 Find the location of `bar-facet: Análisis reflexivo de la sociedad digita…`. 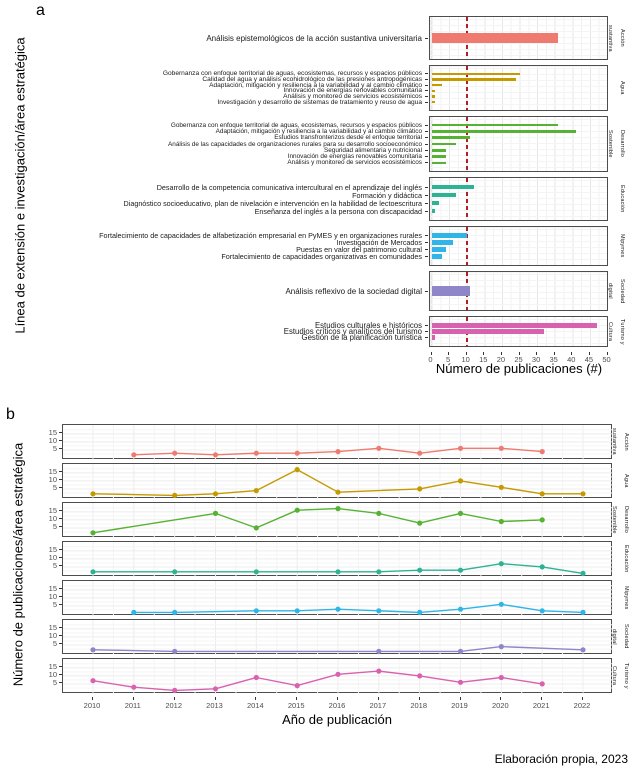

bar-facet: Análisis reflexivo de la sociedad digita… is located at coordinates (344, 291).